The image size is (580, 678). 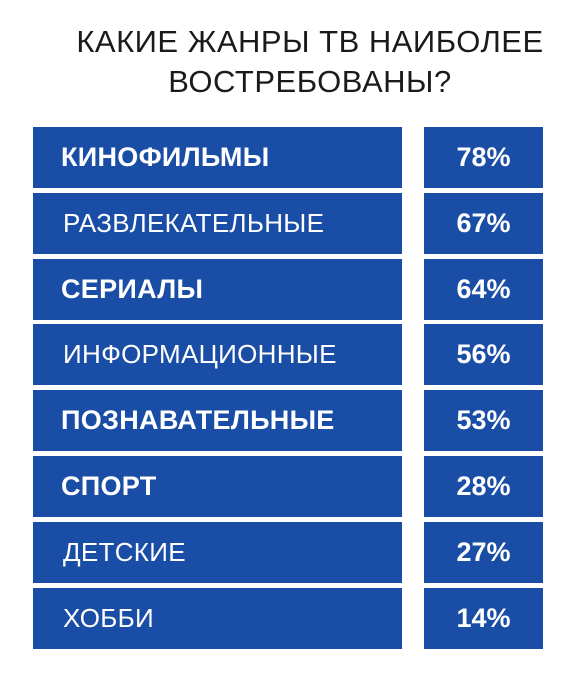 What do you see at coordinates (310, 81) in the screenshot?
I see `chart-title-line-2: ВОСТРЕБОВАНЫ?` at bounding box center [310, 81].